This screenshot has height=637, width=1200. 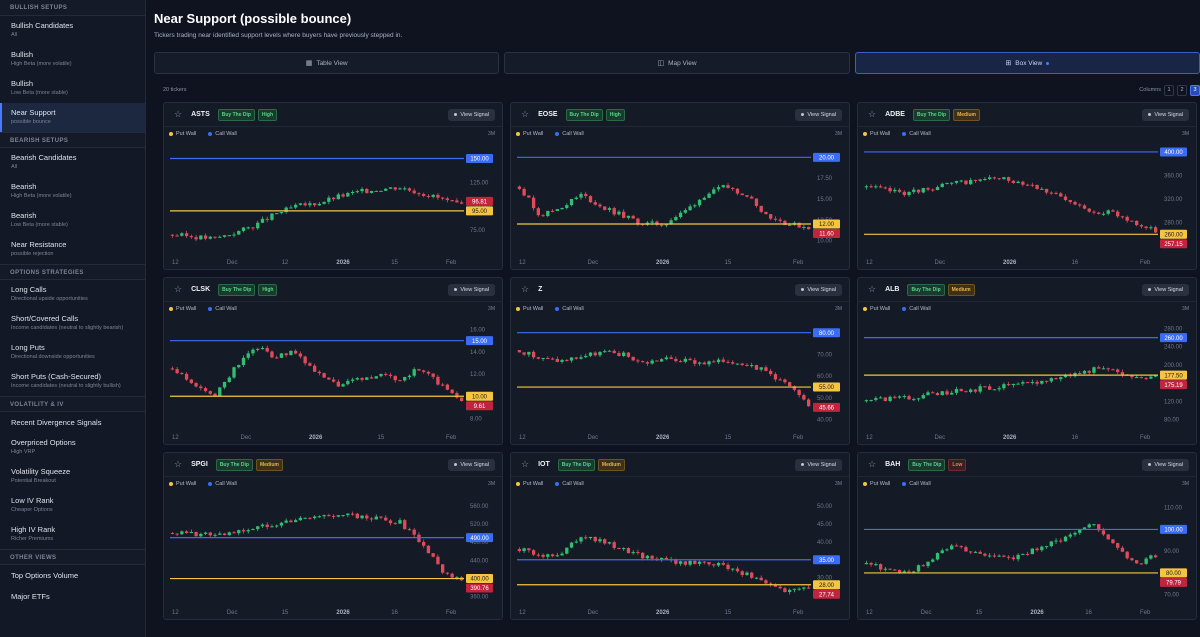 What do you see at coordinates (41, 64) in the screenshot?
I see `sidebar-item-sublabel: High Beta (more volatile)` at bounding box center [41, 64].